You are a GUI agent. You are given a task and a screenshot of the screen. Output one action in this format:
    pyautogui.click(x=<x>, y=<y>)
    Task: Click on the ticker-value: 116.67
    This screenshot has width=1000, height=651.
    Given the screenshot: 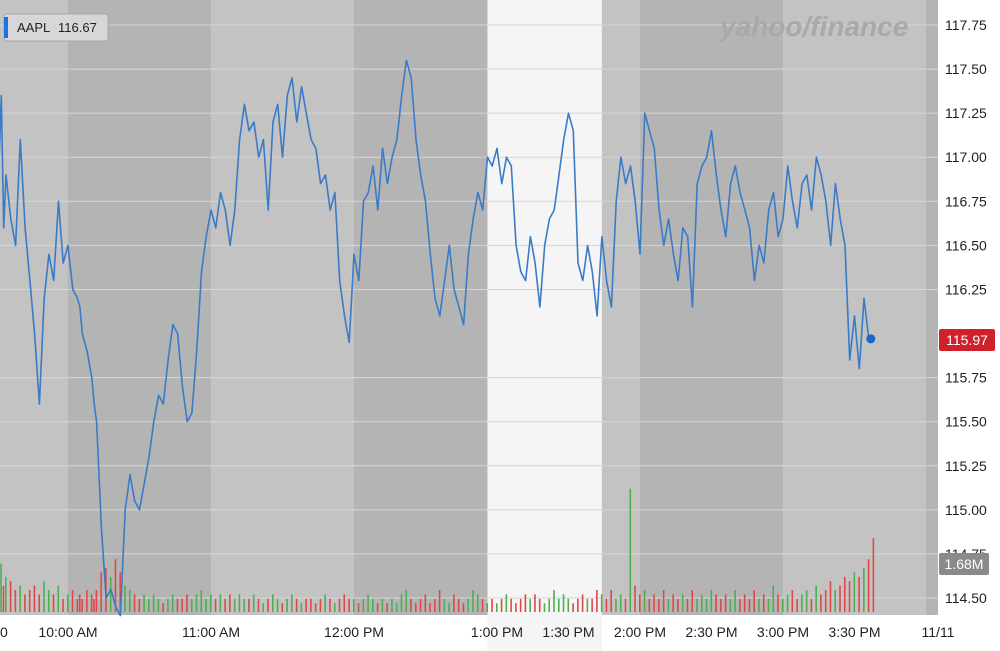 What is the action you would take?
    pyautogui.click(x=77, y=27)
    